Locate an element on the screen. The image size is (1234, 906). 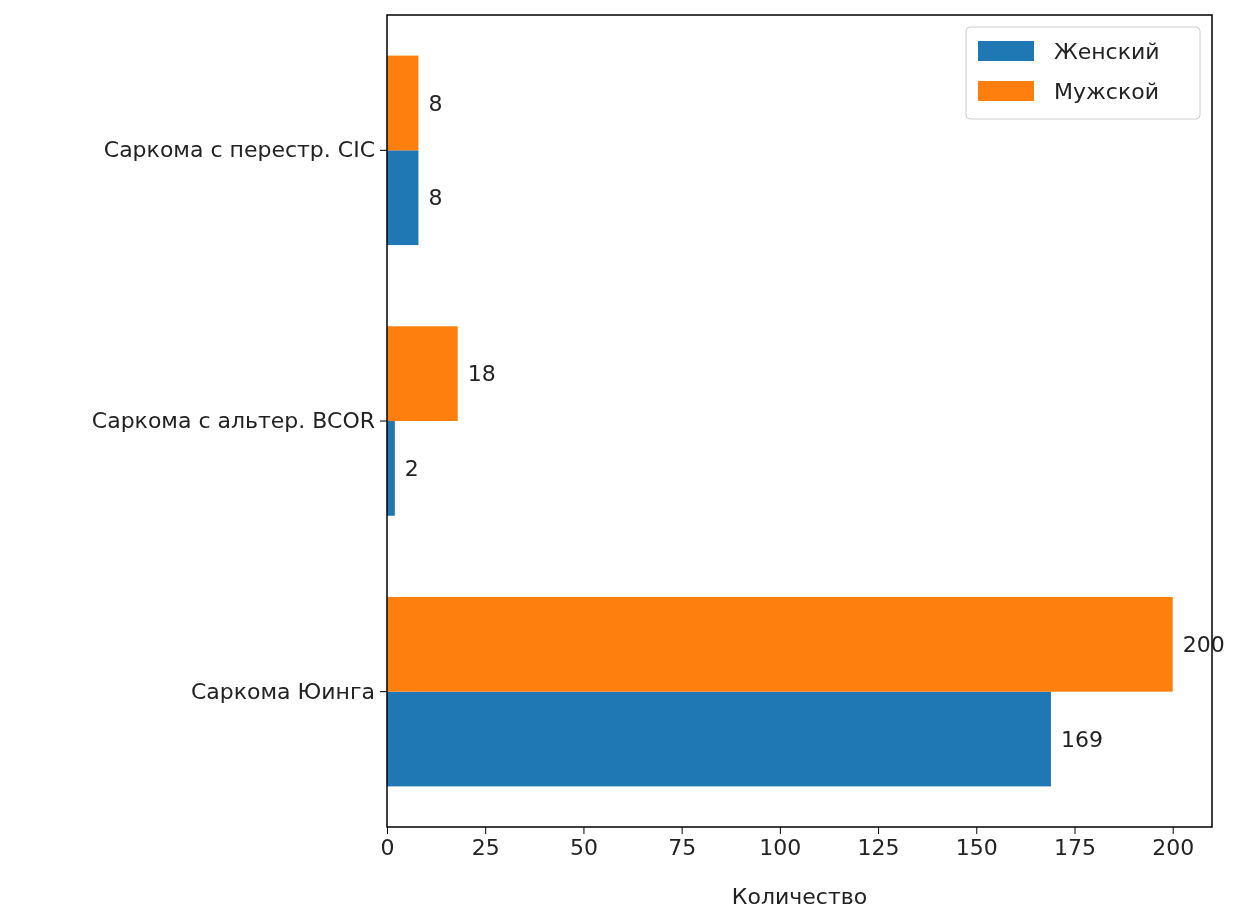
x-tick-label: 0 is located at coordinates (387, 847).